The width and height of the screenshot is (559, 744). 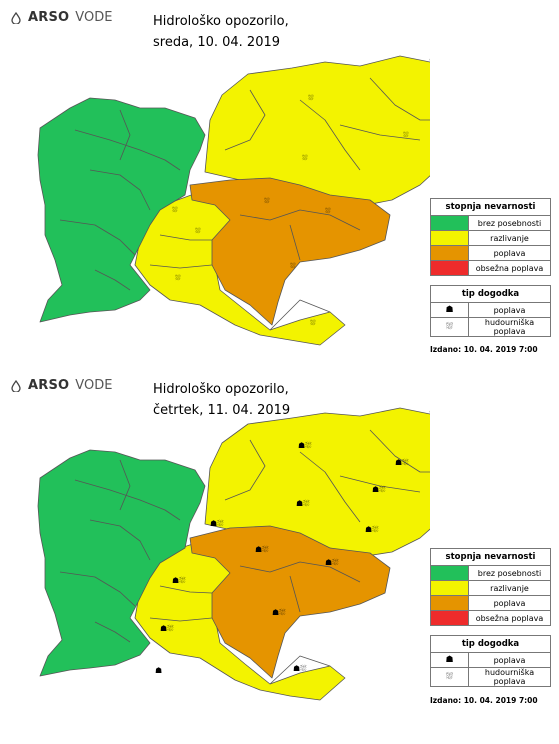 What do you see at coordinates (217, 42) in the screenshot?
I see `map-title-date: sreda, 10. 04. 2019` at bounding box center [217, 42].